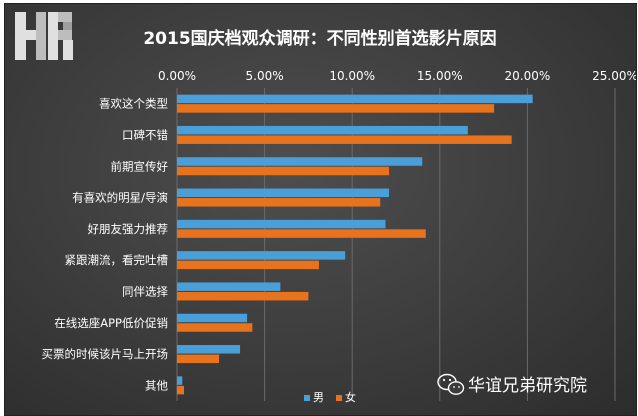 The image size is (638, 416). What do you see at coordinates (265, 76) in the screenshot?
I see `x-tick-label: 5.00%` at bounding box center [265, 76].